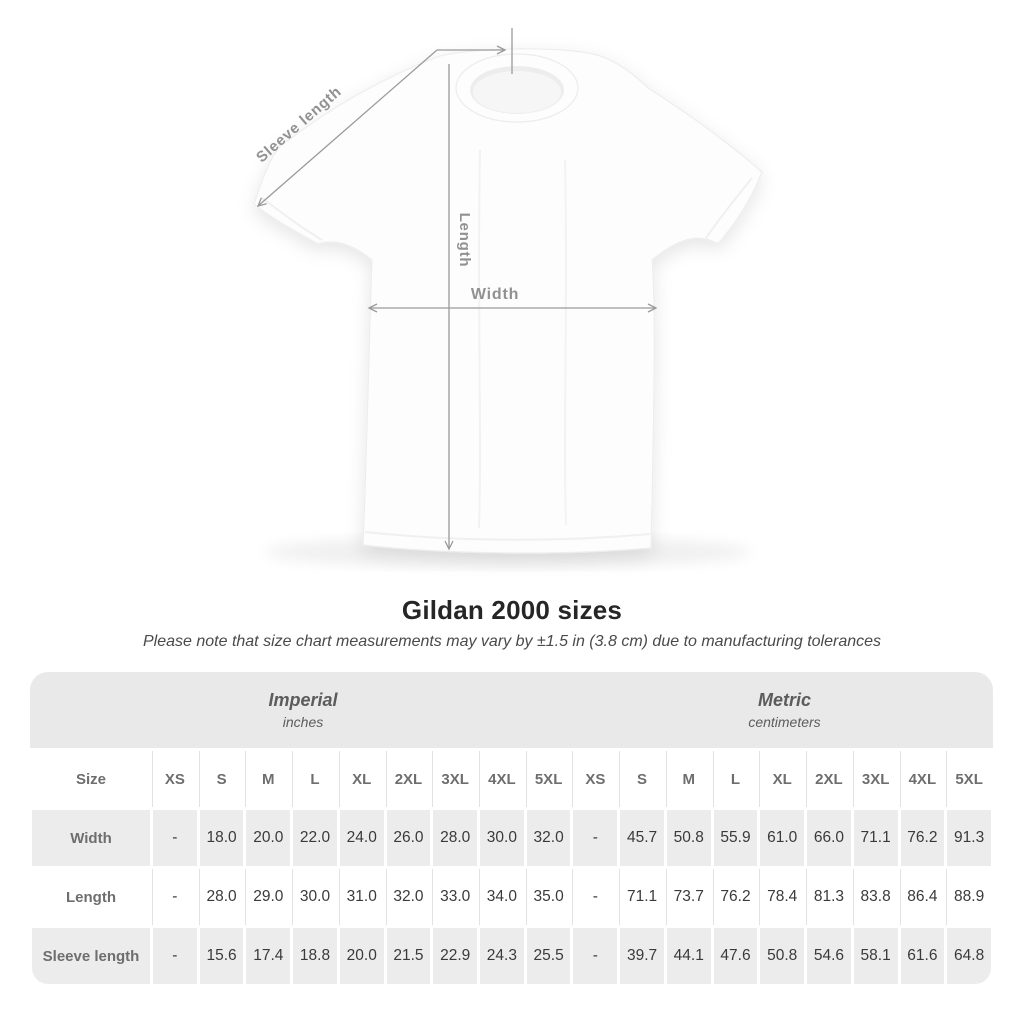 This screenshot has height=1024, width=1024. What do you see at coordinates (347, 128) in the screenshot?
I see `sleeve-length-arrow` at bounding box center [347, 128].